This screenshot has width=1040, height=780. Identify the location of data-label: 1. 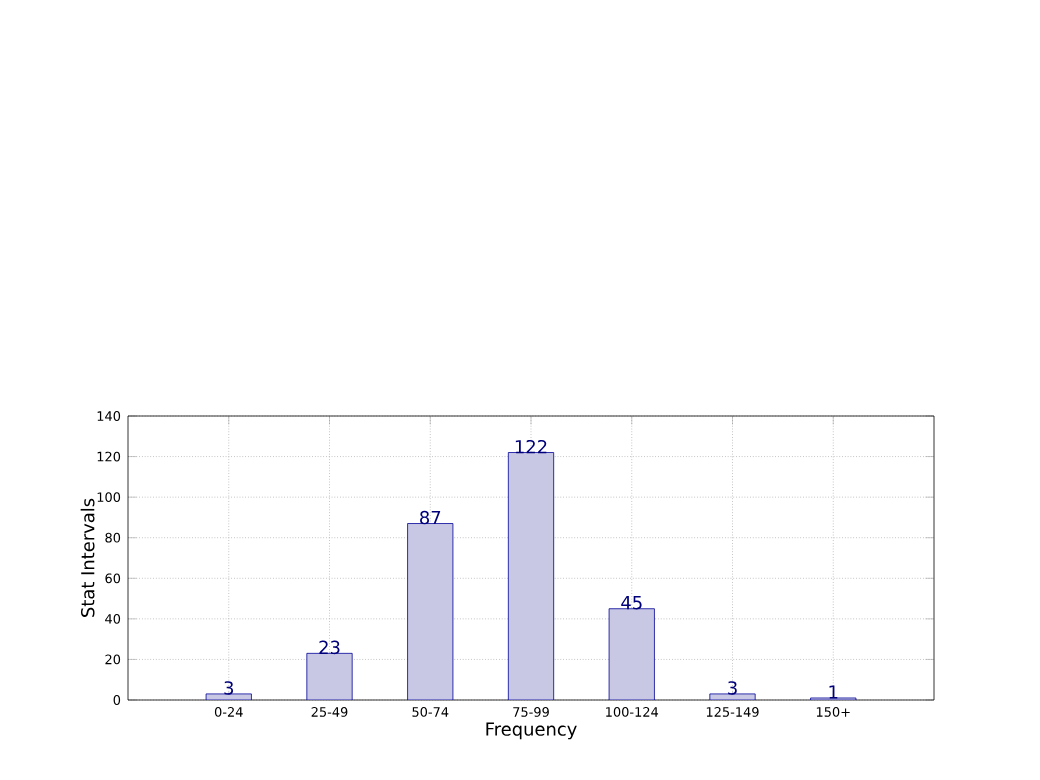
(833, 692).